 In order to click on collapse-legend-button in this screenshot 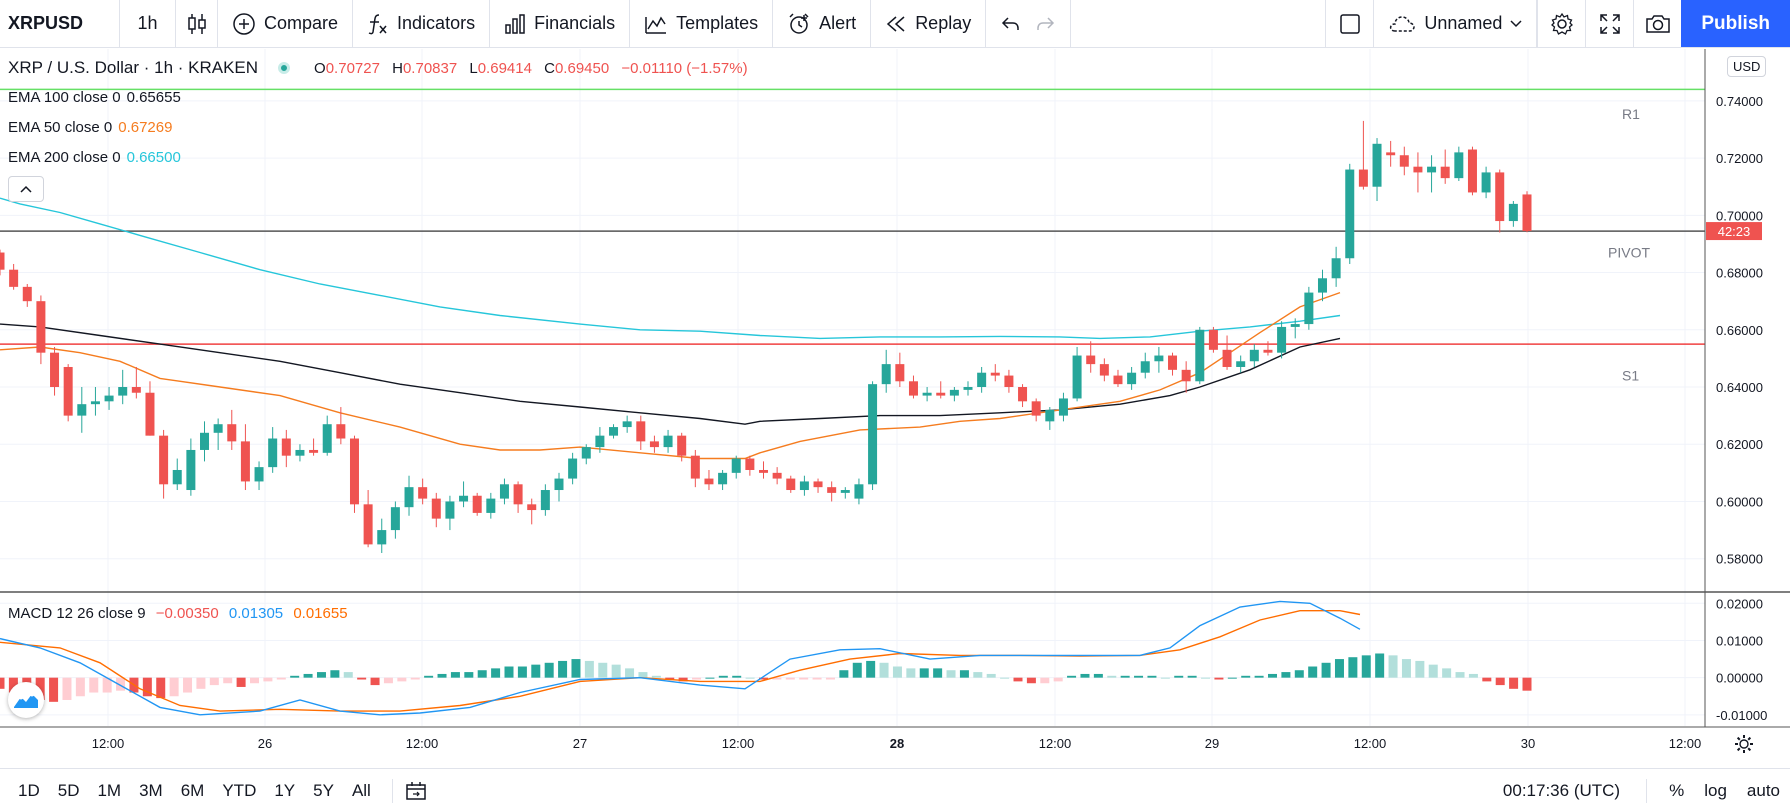, I will do `click(26, 189)`.